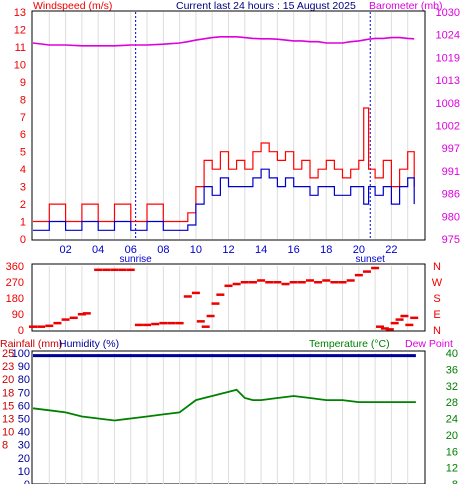 The height and width of the screenshot is (489, 463). I want to click on hour-tick: 04, so click(98, 250).